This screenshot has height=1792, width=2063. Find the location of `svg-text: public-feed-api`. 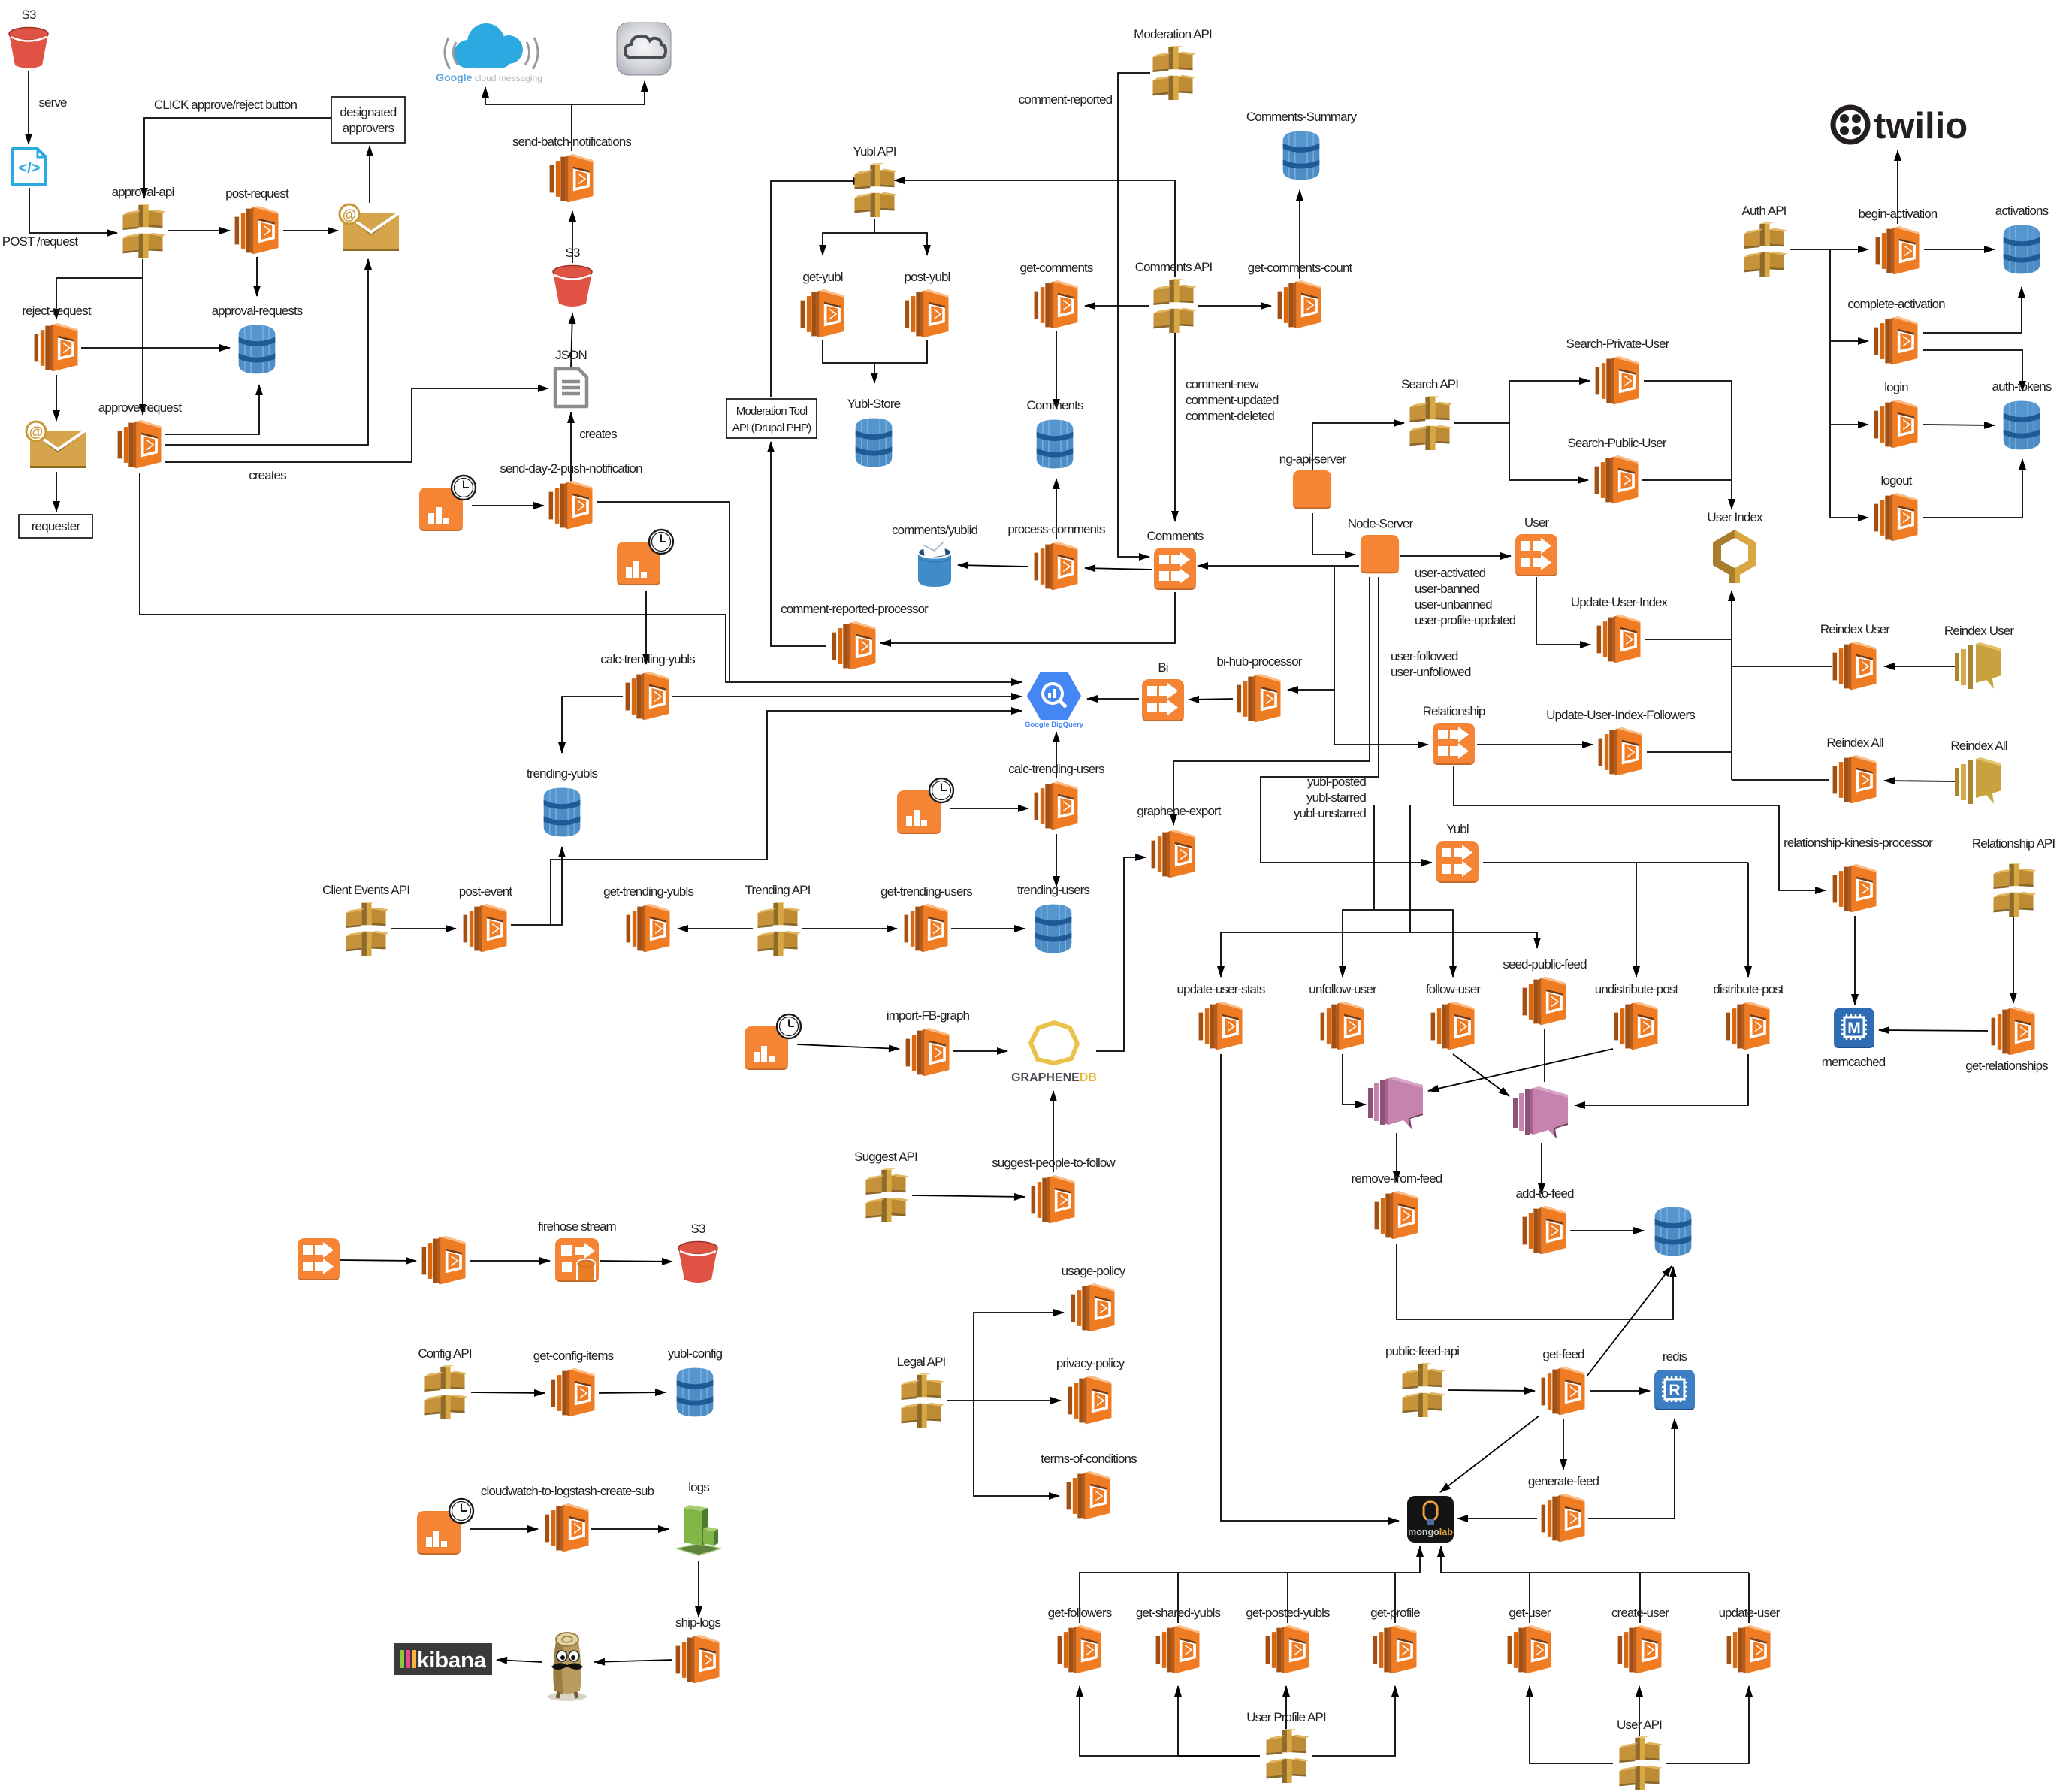

svg-text: public-feed-api is located at coordinates (1422, 1351).